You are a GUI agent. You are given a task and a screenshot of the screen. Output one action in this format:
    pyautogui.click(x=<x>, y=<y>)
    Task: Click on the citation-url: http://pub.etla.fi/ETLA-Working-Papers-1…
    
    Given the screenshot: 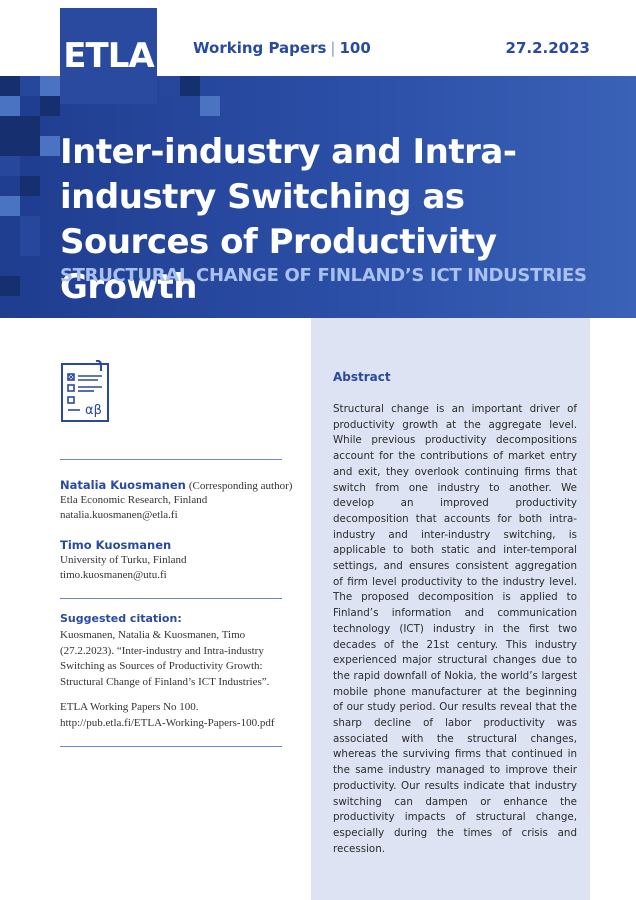 What is the action you would take?
    pyautogui.click(x=167, y=723)
    